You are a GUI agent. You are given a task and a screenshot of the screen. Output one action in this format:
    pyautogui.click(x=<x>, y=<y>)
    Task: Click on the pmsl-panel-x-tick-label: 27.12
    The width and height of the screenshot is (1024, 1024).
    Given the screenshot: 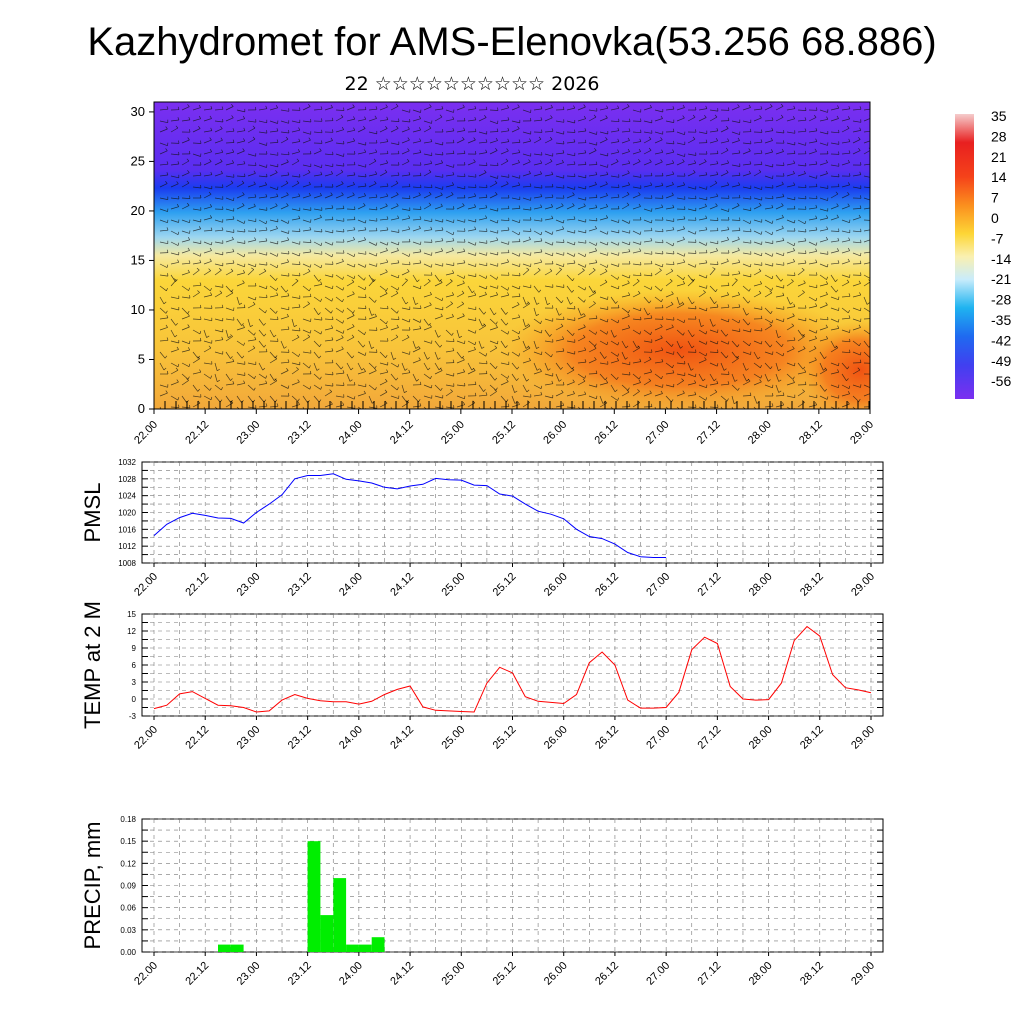 What is the action you would take?
    pyautogui.click(x=710, y=585)
    